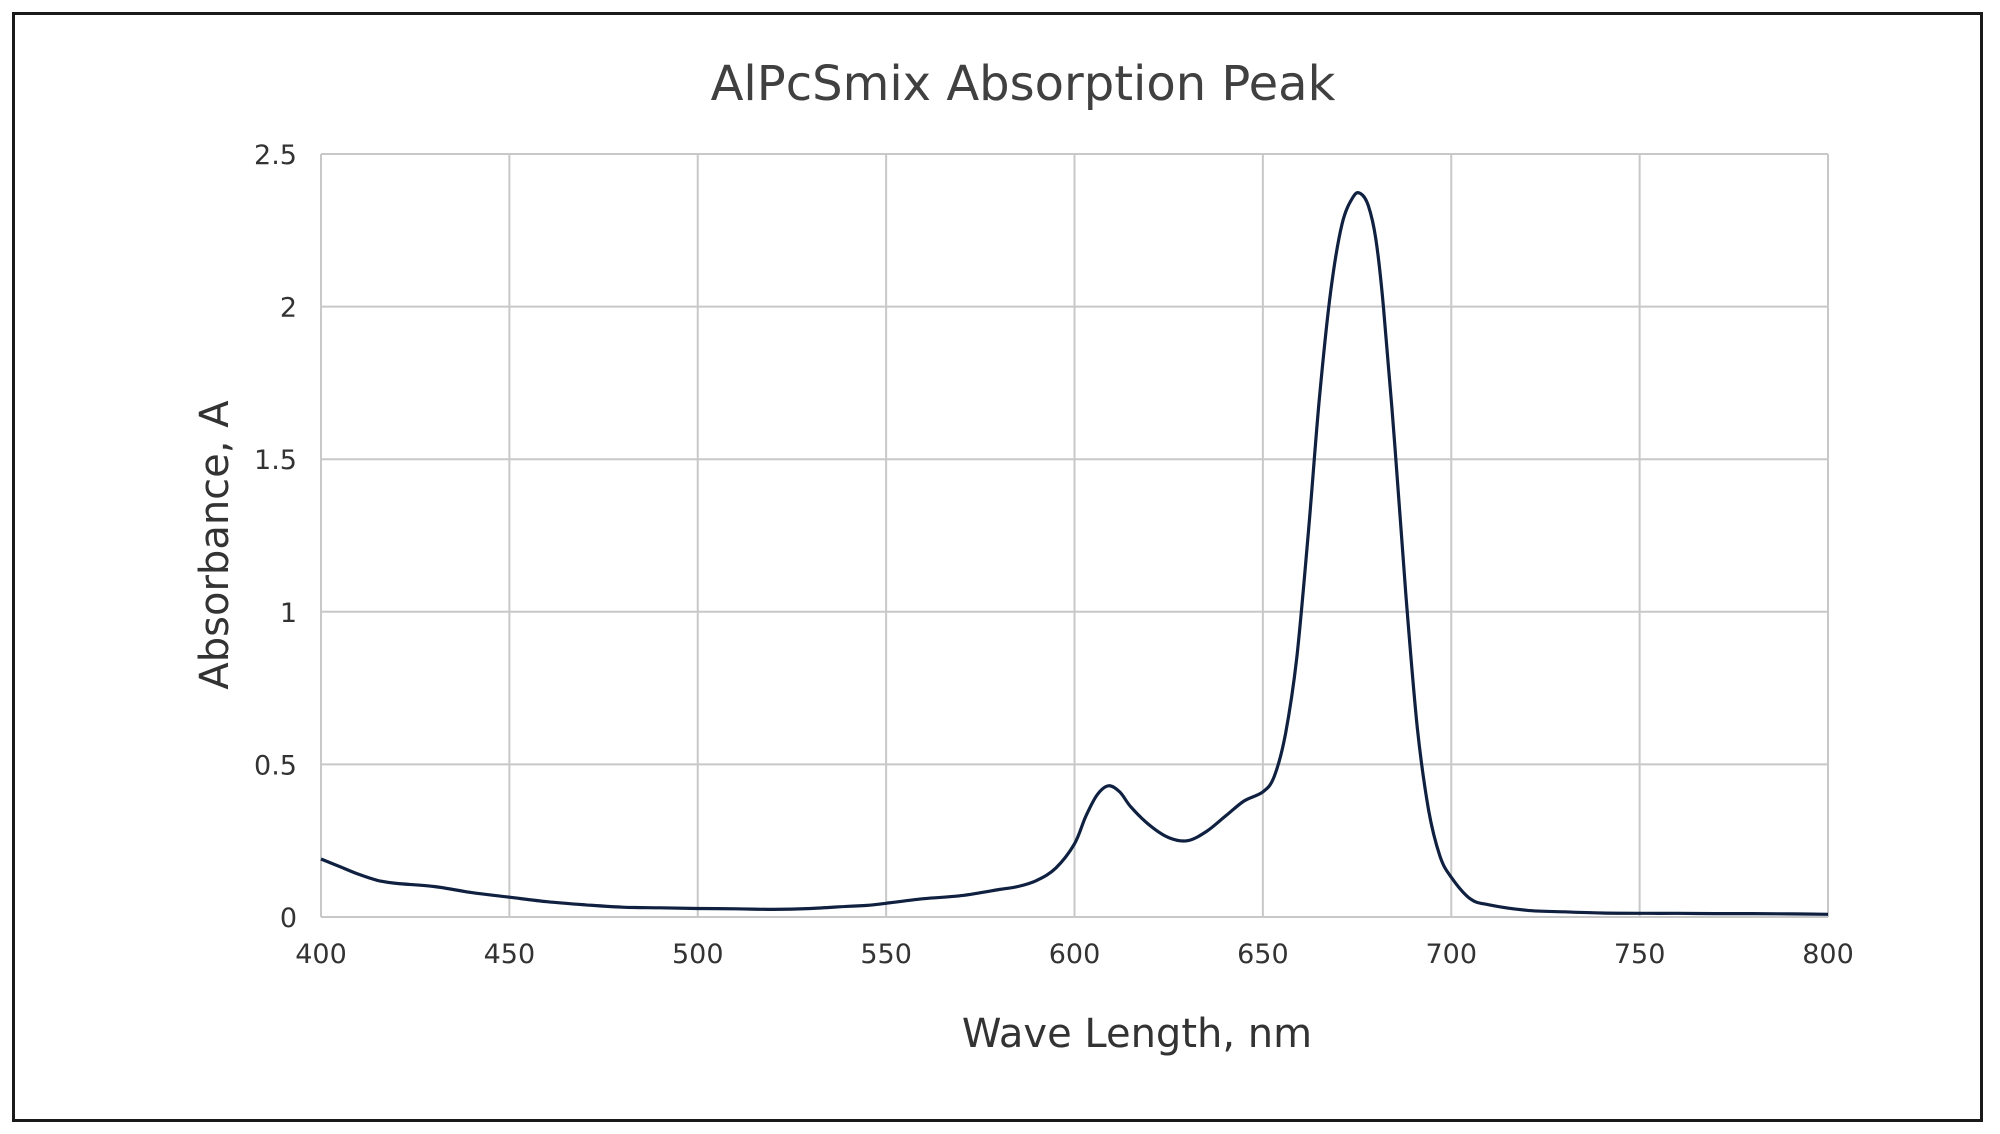  I want to click on x-tick-label: 600, so click(1075, 954).